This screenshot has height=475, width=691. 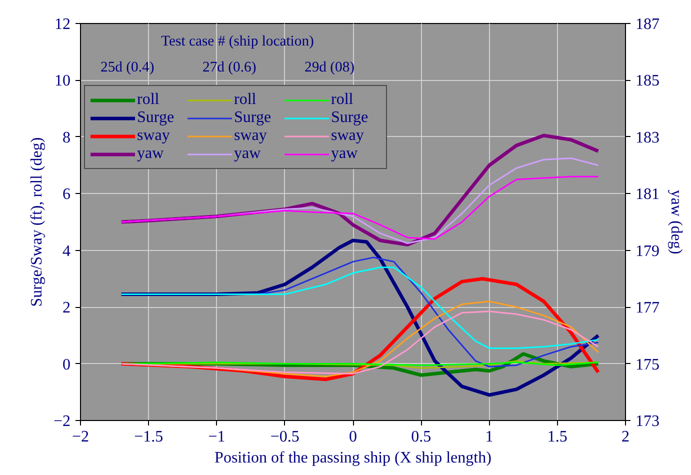 I want to click on x-tick-label: −1.5, so click(x=149, y=437).